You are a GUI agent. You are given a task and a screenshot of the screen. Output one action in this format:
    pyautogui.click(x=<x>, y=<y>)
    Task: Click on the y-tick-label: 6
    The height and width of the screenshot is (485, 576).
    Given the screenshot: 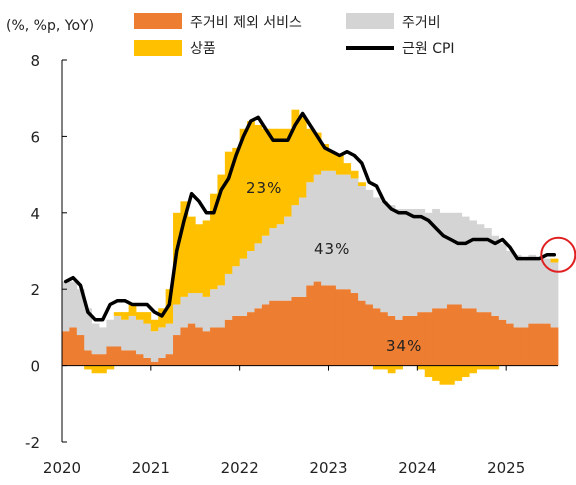 What is the action you would take?
    pyautogui.click(x=35, y=137)
    